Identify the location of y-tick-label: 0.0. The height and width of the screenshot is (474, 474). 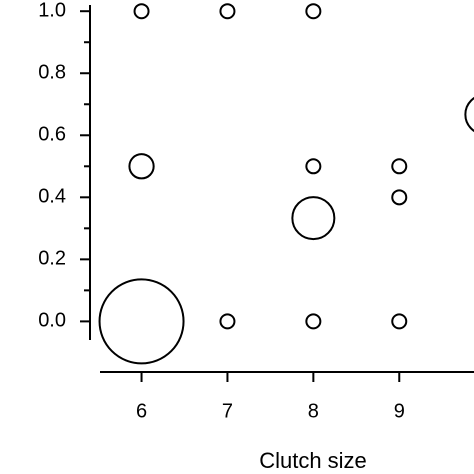
(52, 321).